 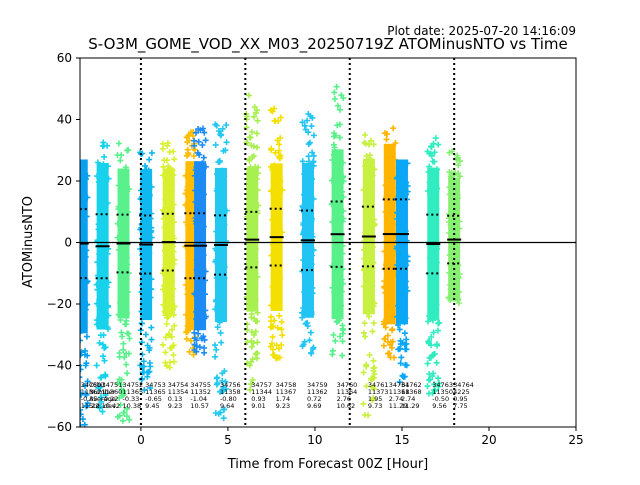 What do you see at coordinates (131, 399) in the screenshot?
I see `orbit-stat-mean-label: -0.33` at bounding box center [131, 399].